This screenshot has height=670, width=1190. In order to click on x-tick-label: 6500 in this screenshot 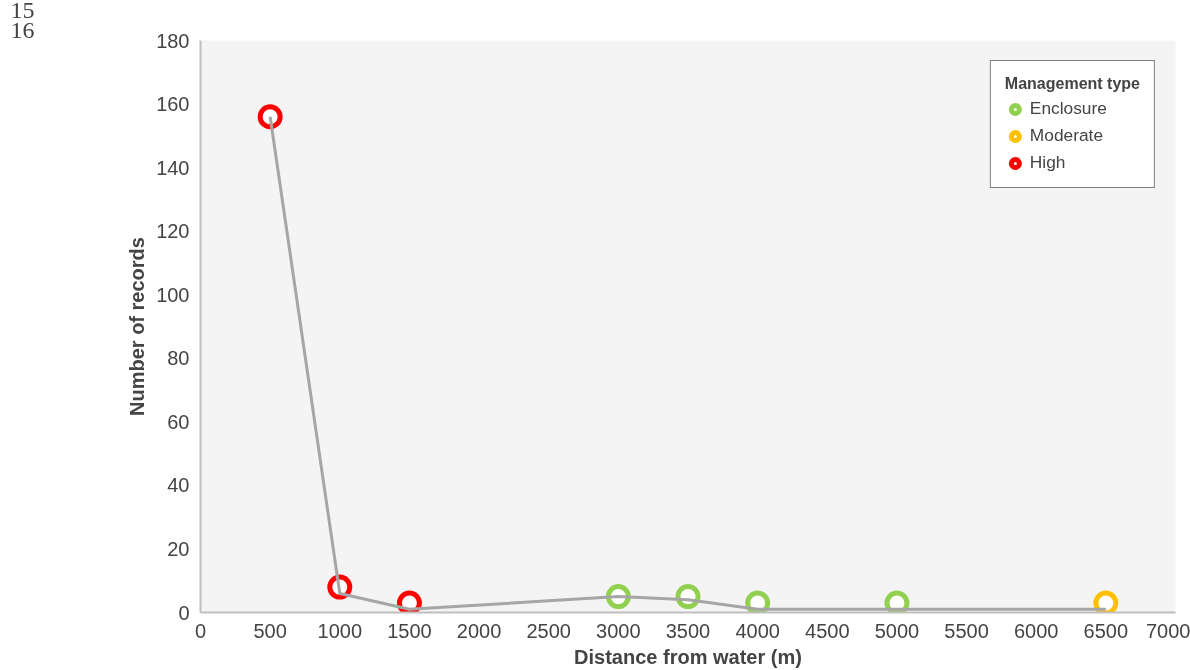, I will do `click(1106, 630)`.